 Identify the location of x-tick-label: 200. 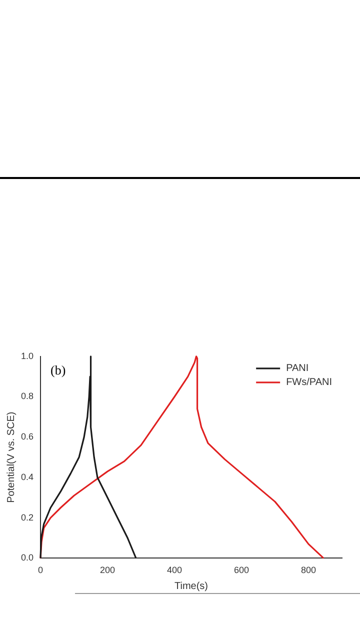
(108, 570).